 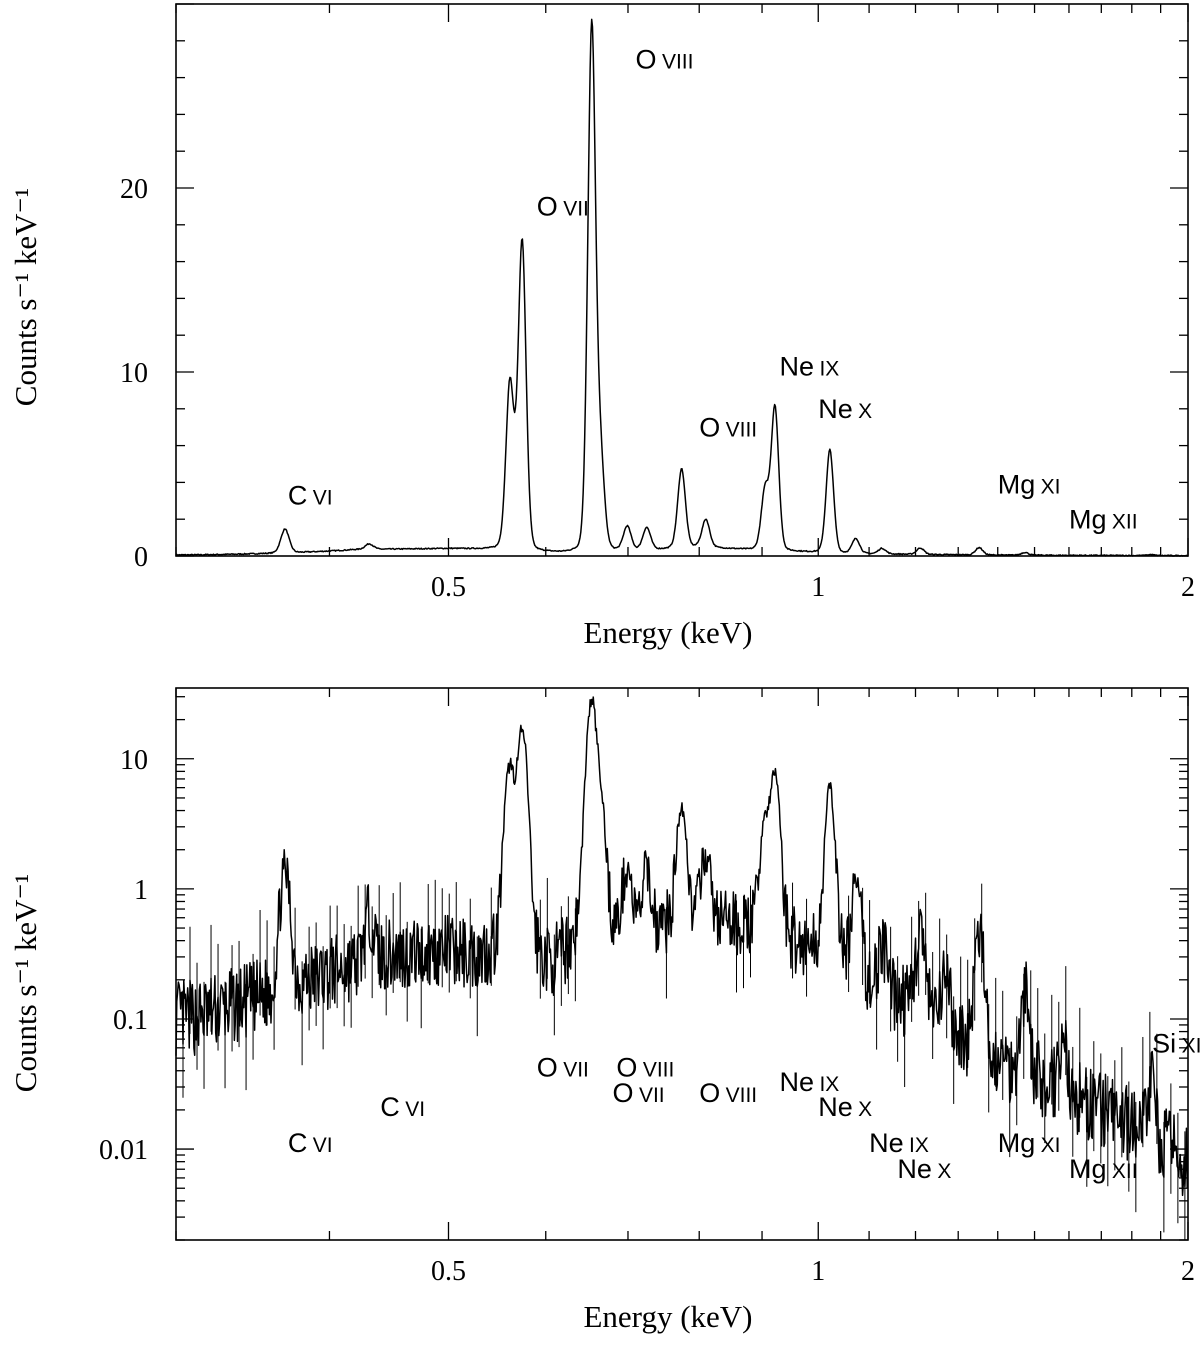 I want to click on bottom-x-axis-label: Energy (keV), so click(x=667, y=1316).